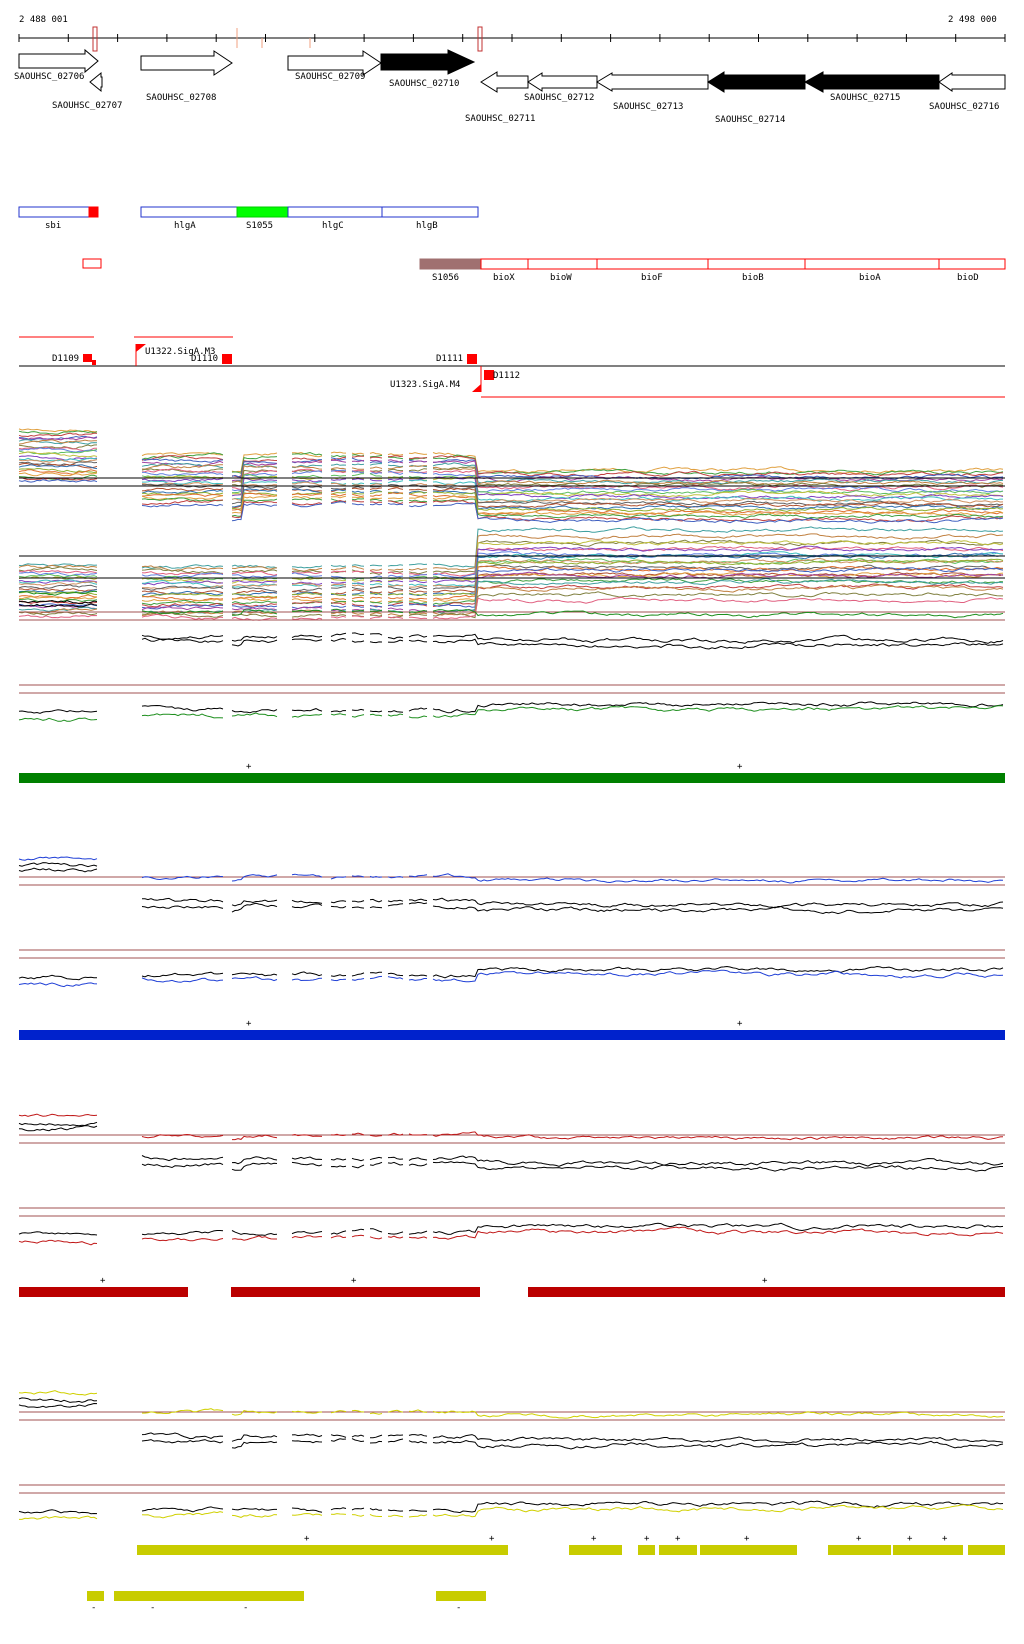  Describe the element at coordinates (87, 106) in the screenshot. I see `gene-label: SAOUHSC_02707` at that location.